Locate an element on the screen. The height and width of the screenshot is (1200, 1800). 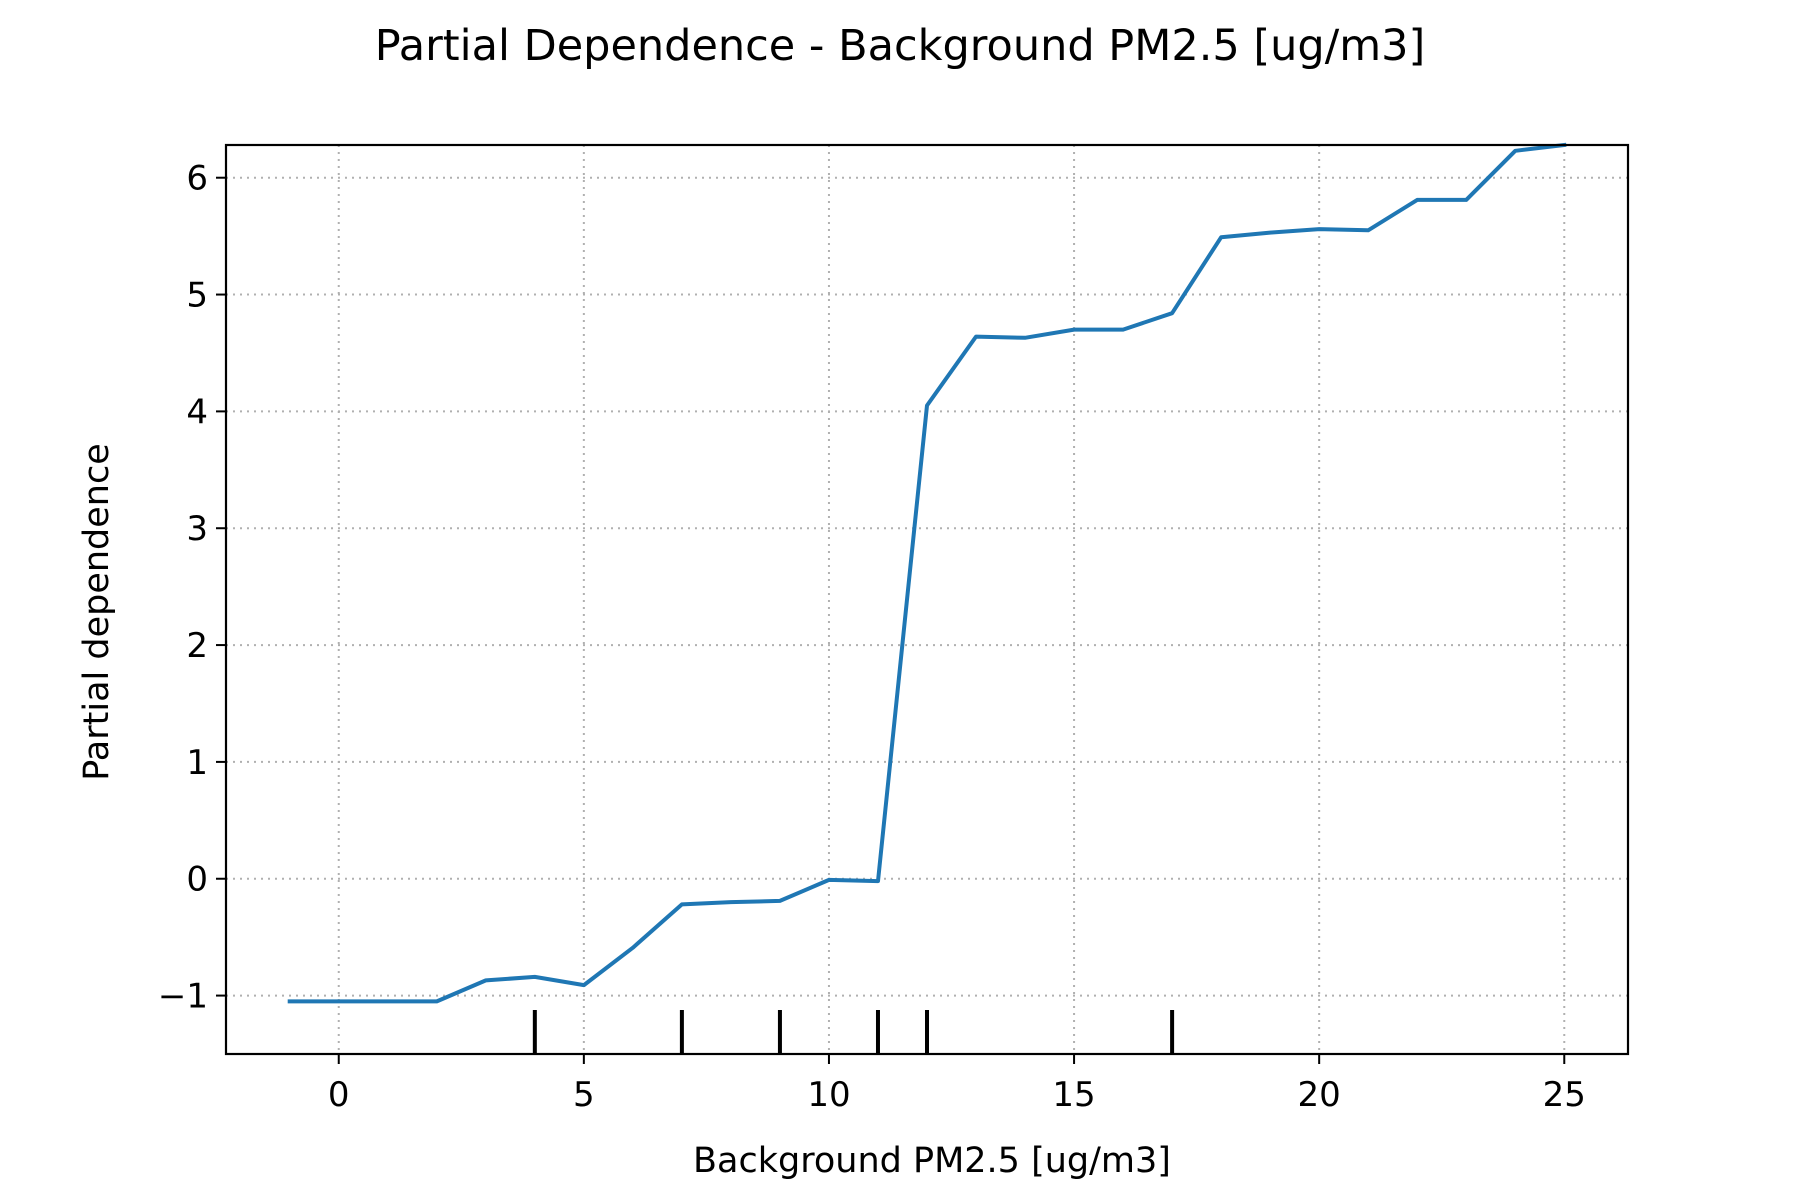
x-tick-label: 5 is located at coordinates (584, 1095).